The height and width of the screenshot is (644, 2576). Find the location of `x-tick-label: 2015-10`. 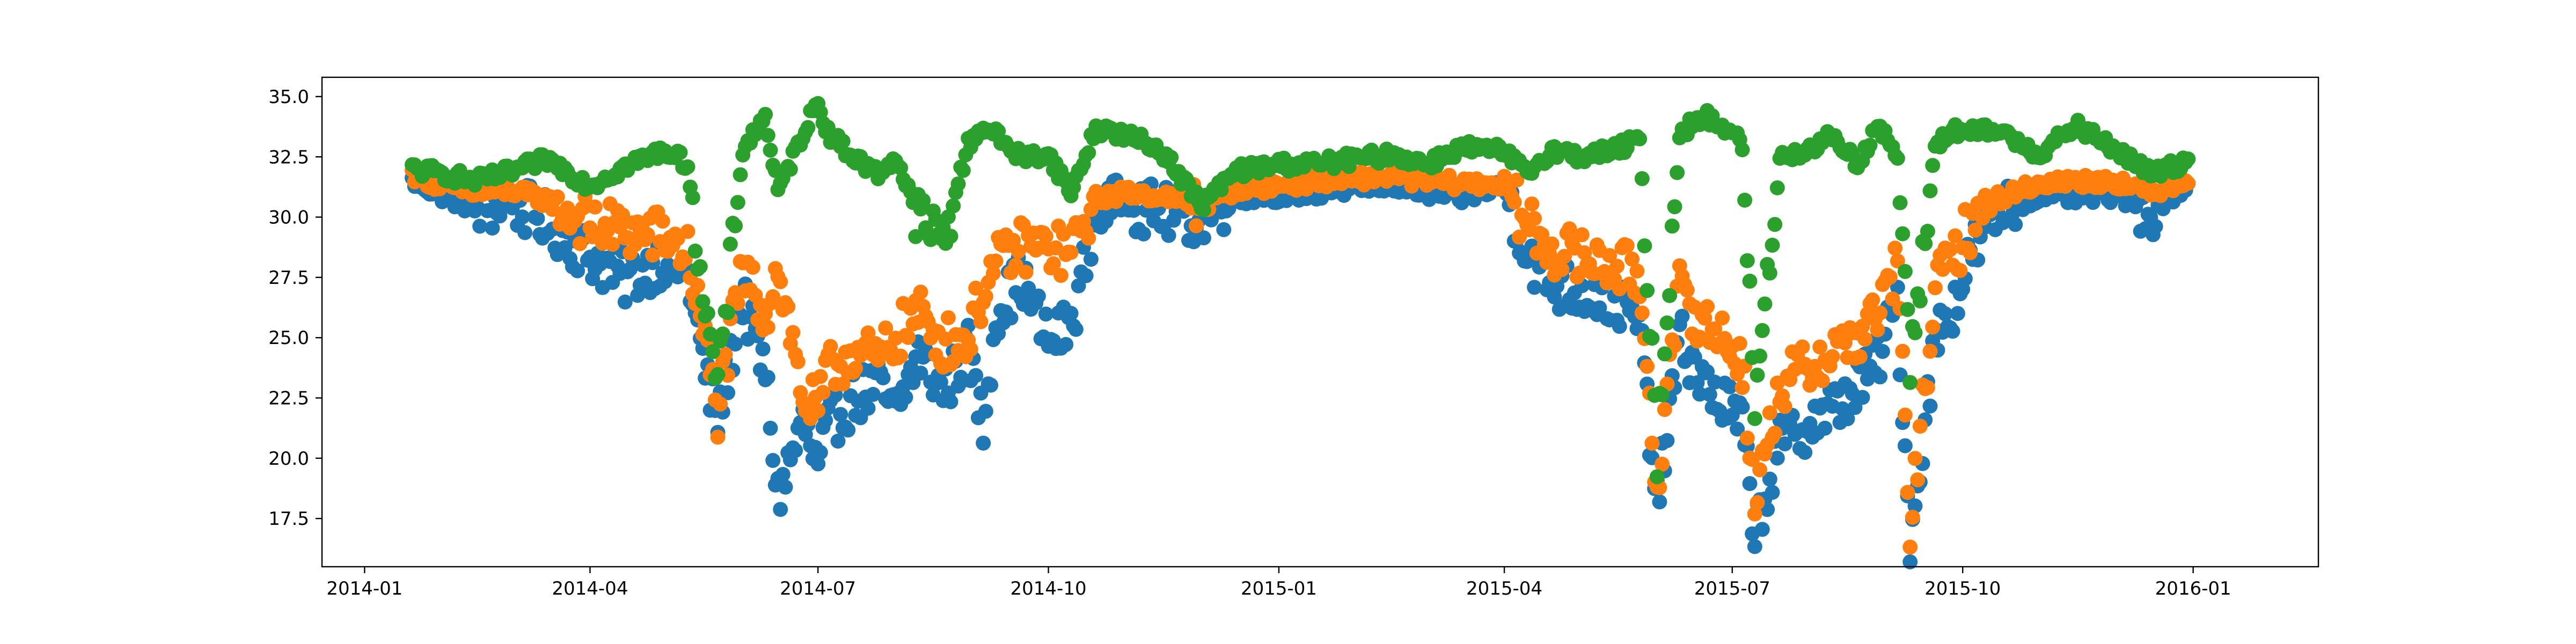

x-tick-label: 2015-10 is located at coordinates (1962, 588).